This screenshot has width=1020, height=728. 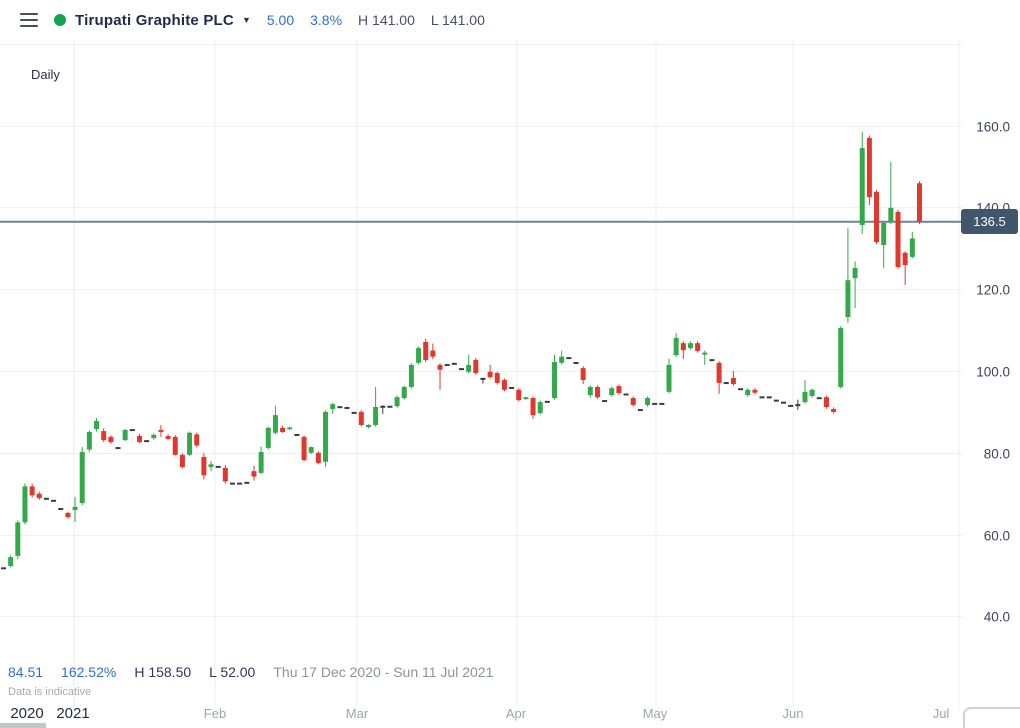 I want to click on range-high: H 158.50, so click(x=163, y=672).